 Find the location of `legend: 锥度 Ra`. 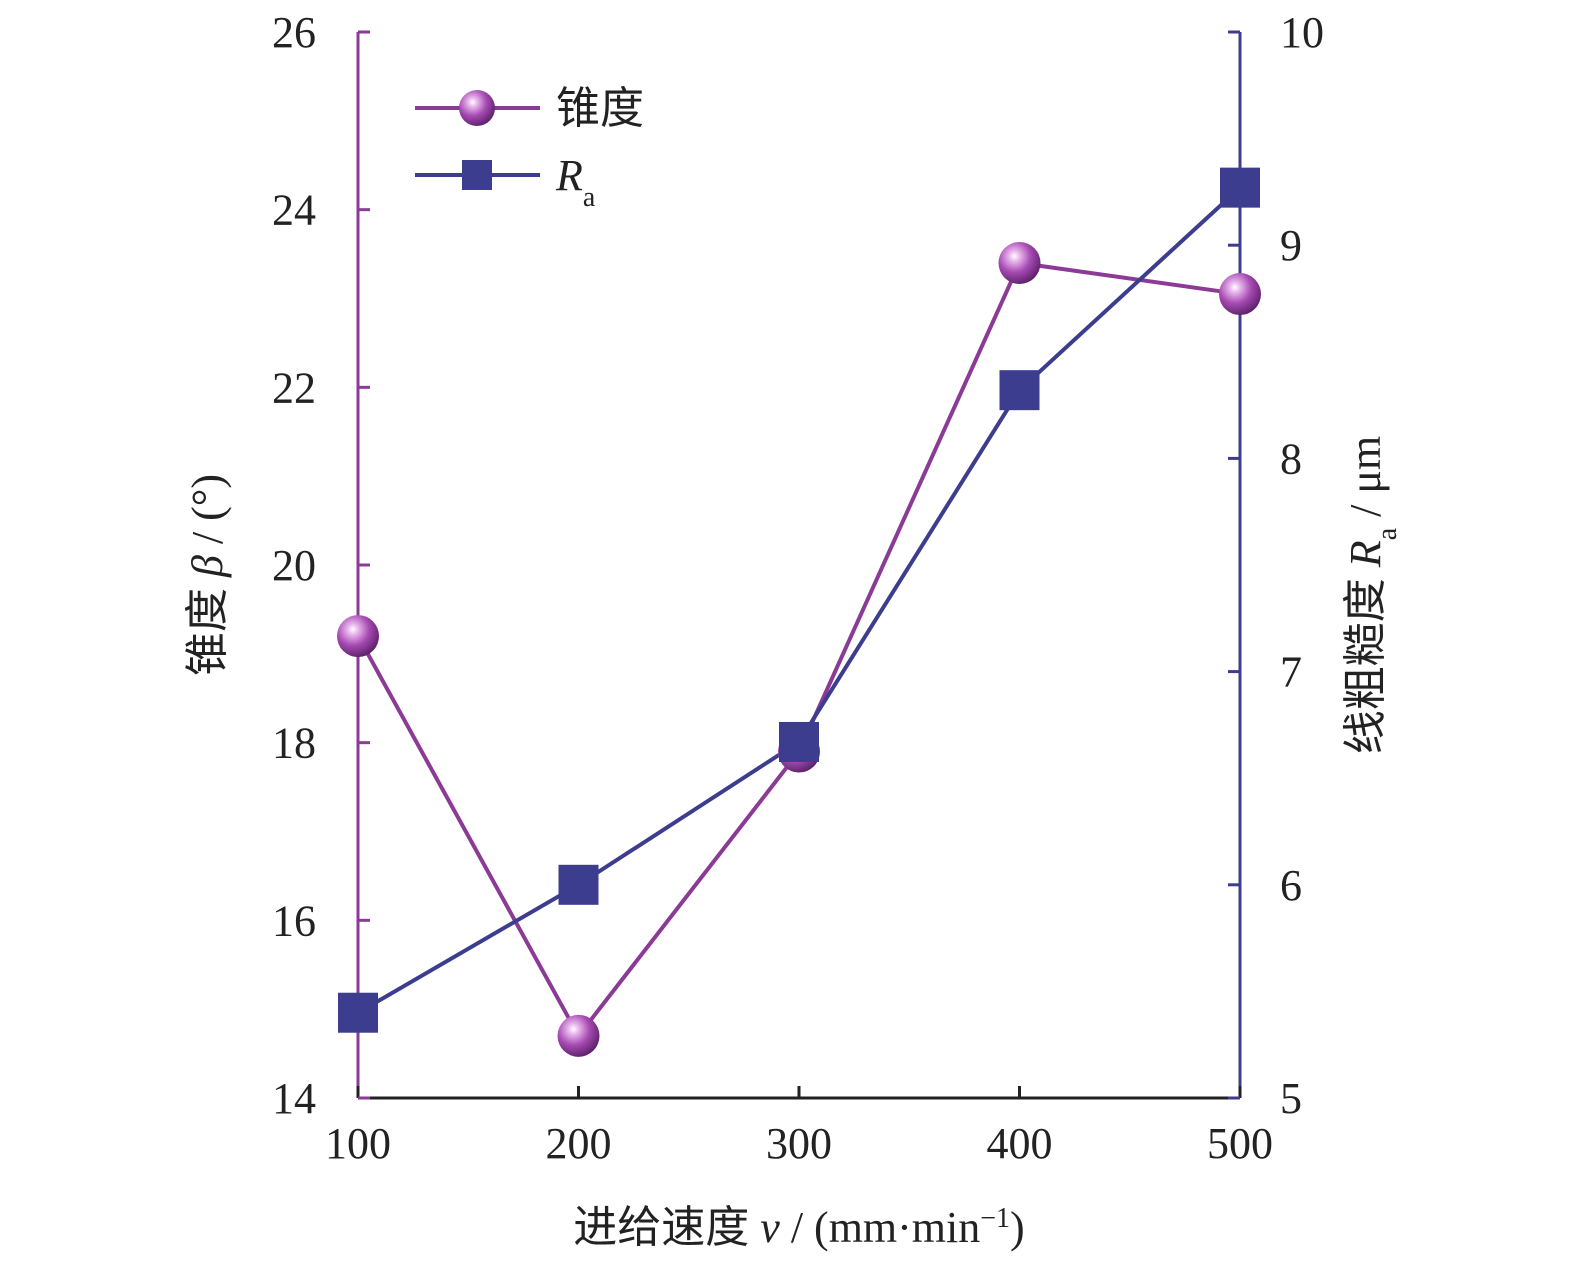

legend: 锥度 Ra is located at coordinates (529, 148).